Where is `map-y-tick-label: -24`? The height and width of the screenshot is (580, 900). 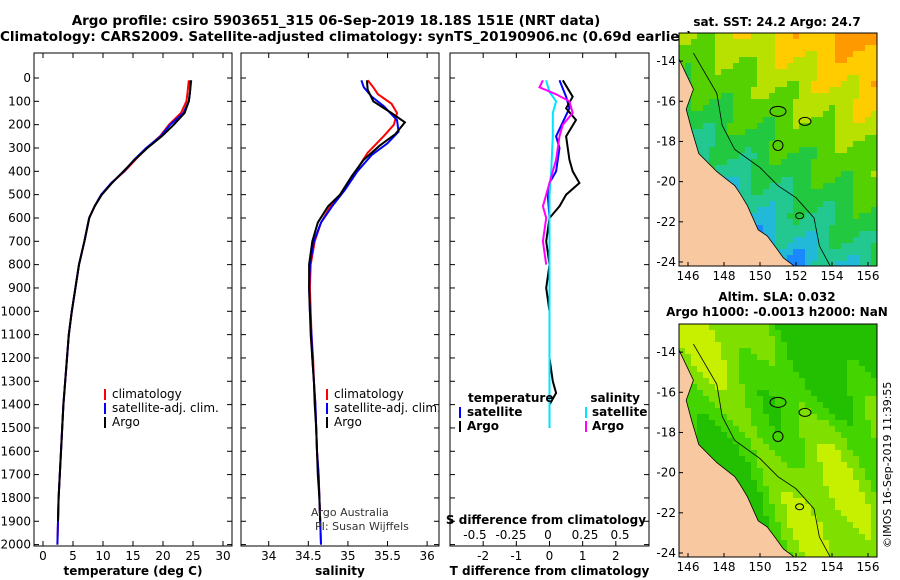 map-y-tick-label: -24 is located at coordinates (666, 553).